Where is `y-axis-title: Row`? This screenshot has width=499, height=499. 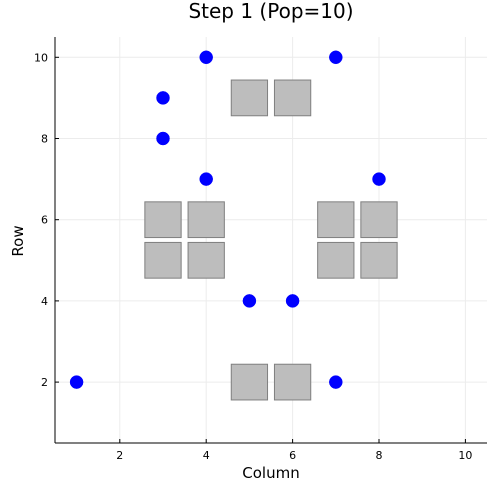
y-axis-title: Row is located at coordinates (18, 240).